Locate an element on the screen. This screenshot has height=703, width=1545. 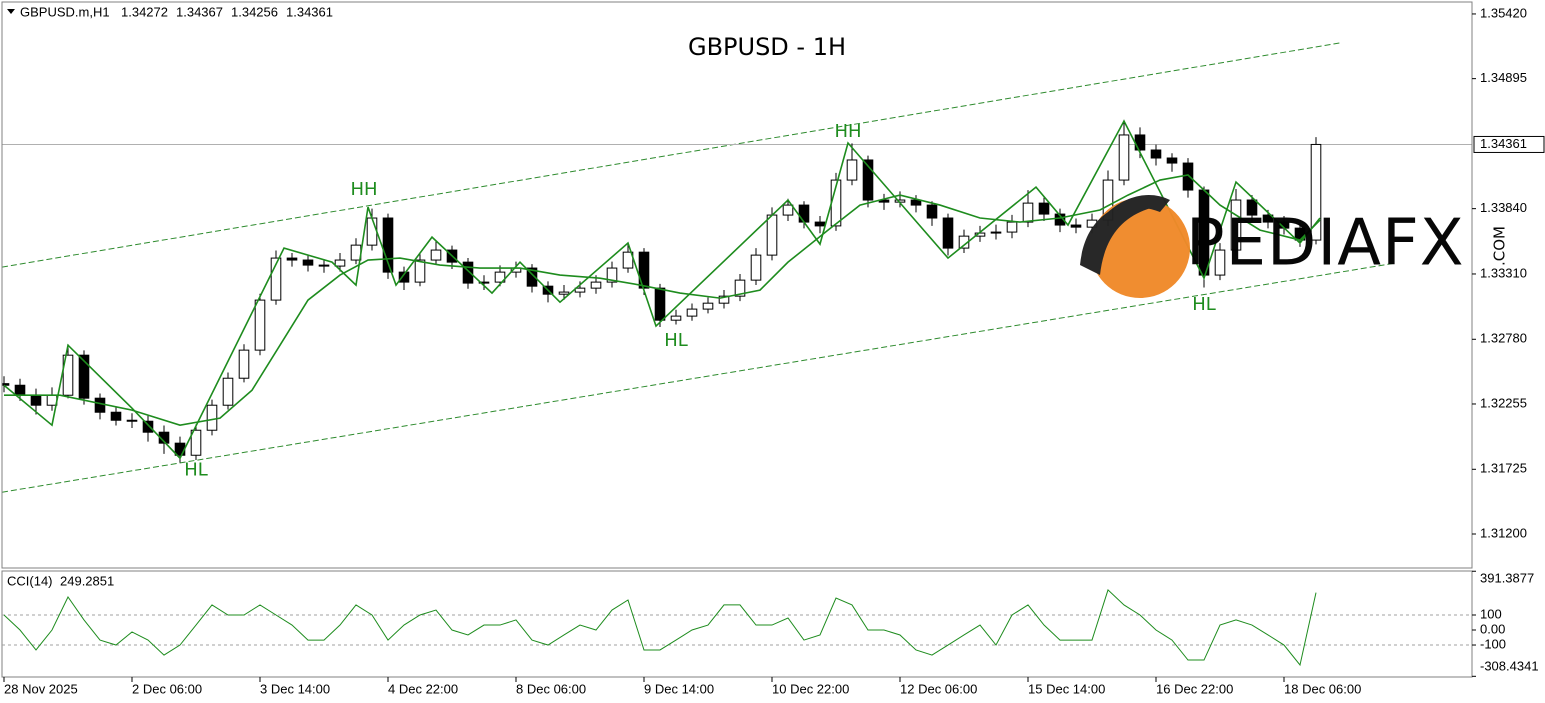
y-tick-label: 1.32780 is located at coordinates (1503, 338).